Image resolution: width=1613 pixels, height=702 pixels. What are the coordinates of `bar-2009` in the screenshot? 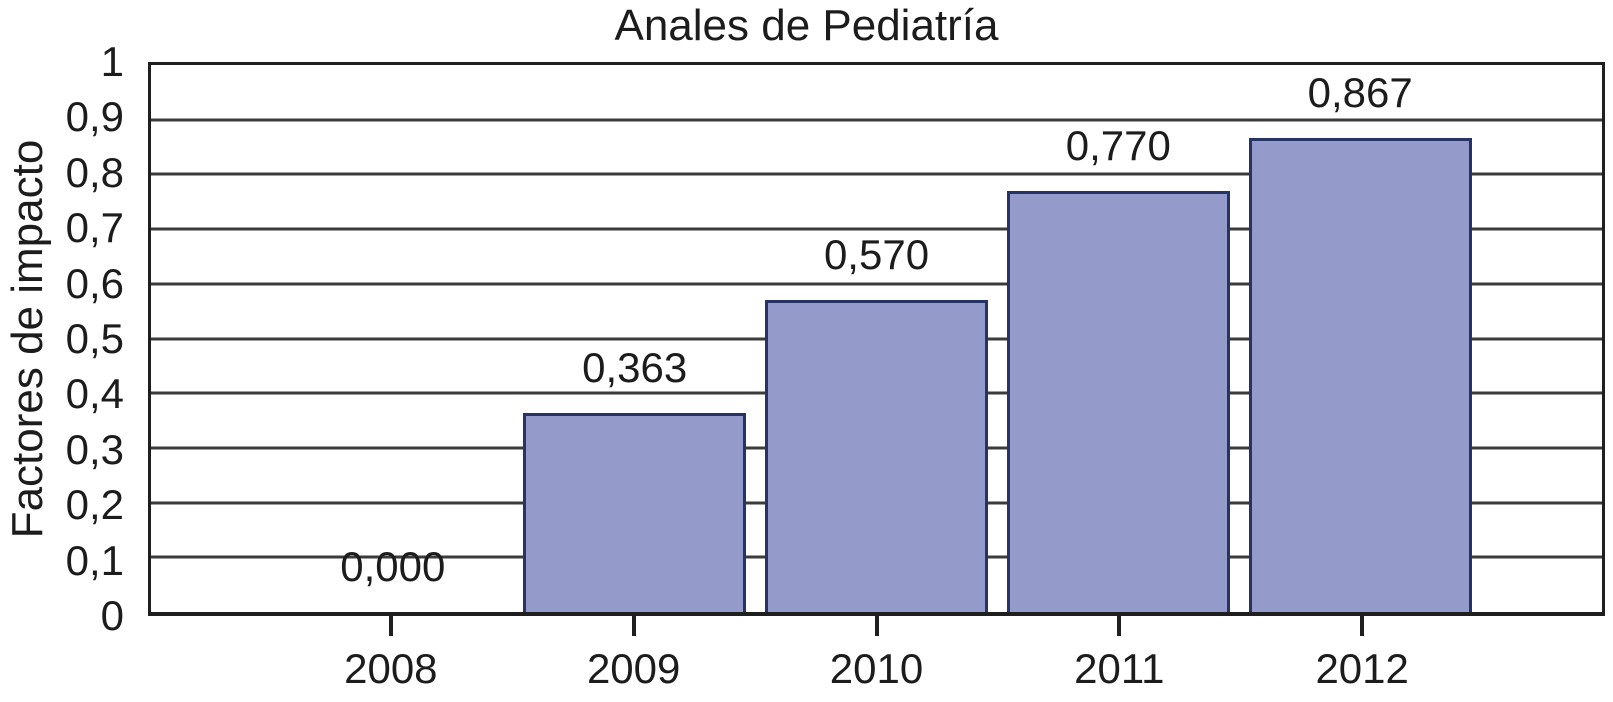 It's located at (635, 512).